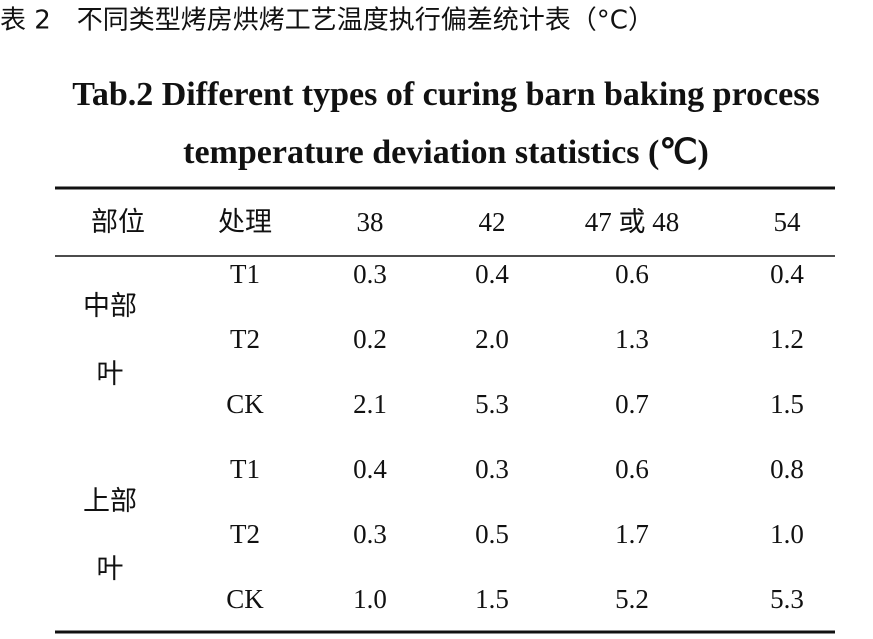 This screenshot has height=639, width=873. What do you see at coordinates (787, 339) in the screenshot?
I see `cell: 1.2` at bounding box center [787, 339].